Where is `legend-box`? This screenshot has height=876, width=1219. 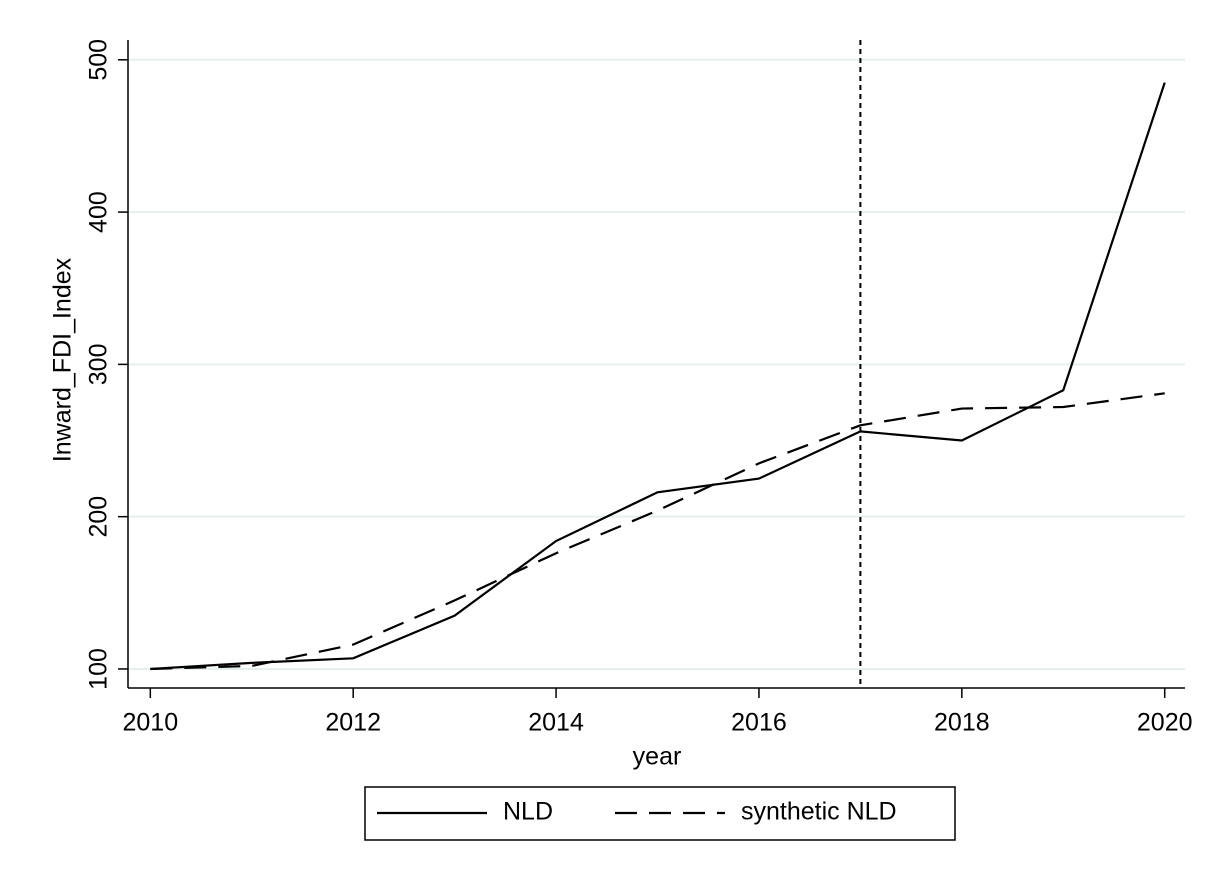
legend-box is located at coordinates (660, 813).